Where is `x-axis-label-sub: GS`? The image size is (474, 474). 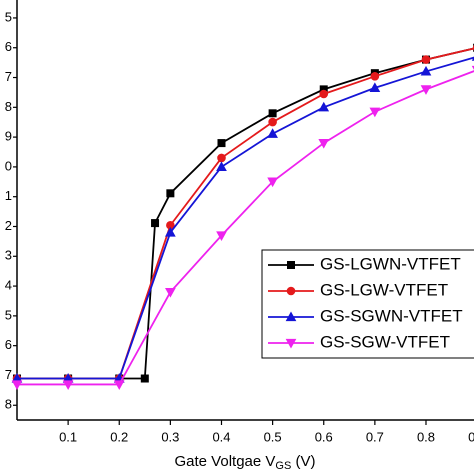 x-axis-label-sub: GS is located at coordinates (283, 466).